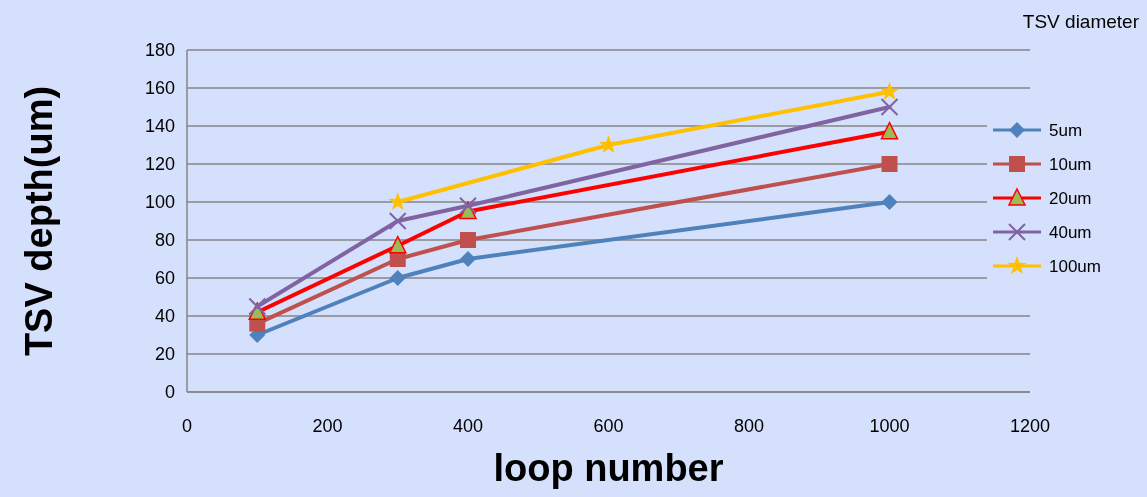 Image resolution: width=1147 pixels, height=497 pixels. I want to click on legend-label: 20um, so click(1070, 198).